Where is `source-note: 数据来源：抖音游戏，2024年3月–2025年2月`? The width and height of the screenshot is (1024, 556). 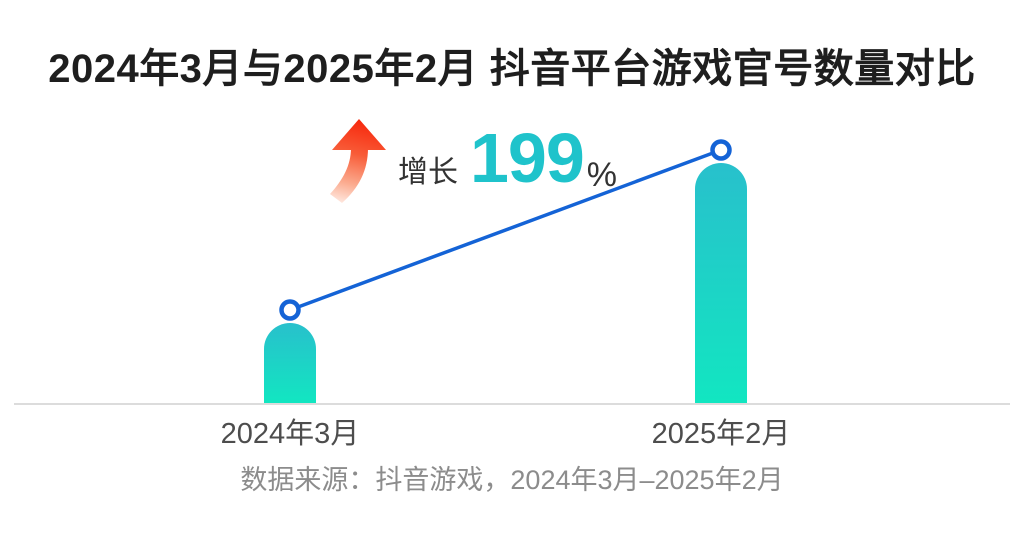 source-note: 数据来源：抖音游戏，2024年3月–2025年2月 is located at coordinates (512, 480).